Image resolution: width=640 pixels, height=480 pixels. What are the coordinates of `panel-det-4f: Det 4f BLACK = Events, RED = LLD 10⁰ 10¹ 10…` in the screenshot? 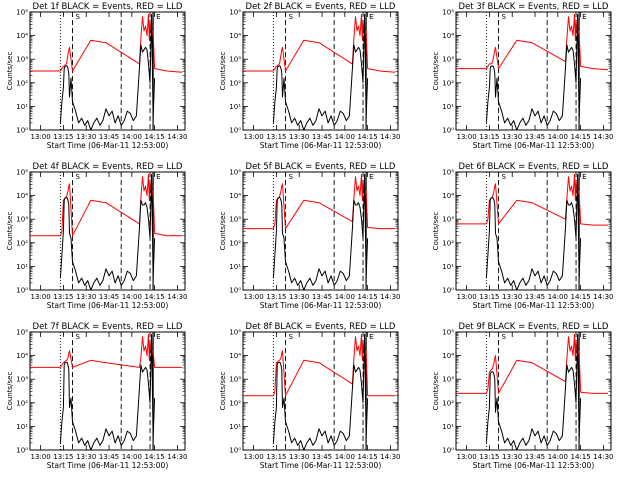 It's located at (96, 236).